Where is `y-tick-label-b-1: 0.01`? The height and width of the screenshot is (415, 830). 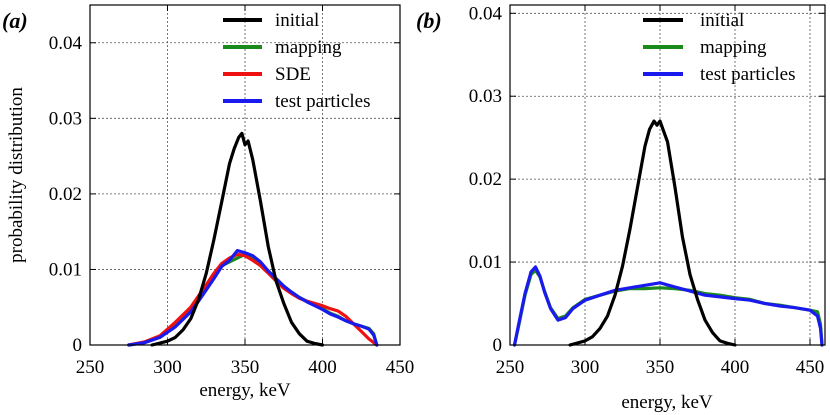 y-tick-label-b-1: 0.01 is located at coordinates (485, 262).